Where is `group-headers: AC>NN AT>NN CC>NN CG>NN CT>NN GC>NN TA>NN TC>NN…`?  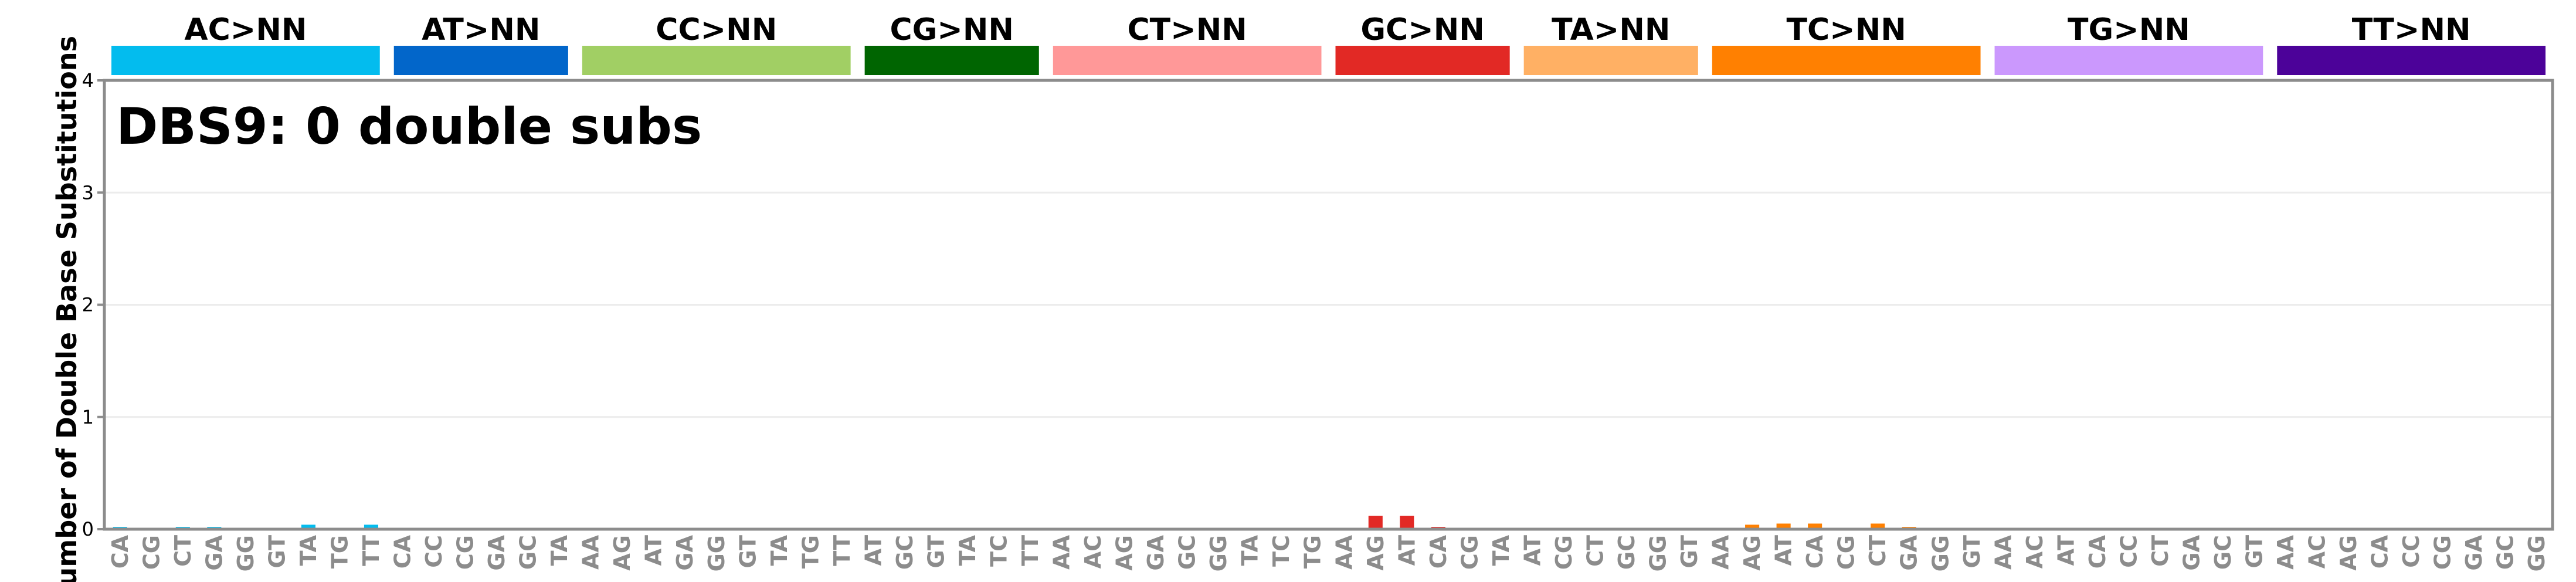
group-headers: AC>NN AT>NN CC>NN CG>NN CT>NN GC>NN TA>NN TC>NN… is located at coordinates (1328, 43).